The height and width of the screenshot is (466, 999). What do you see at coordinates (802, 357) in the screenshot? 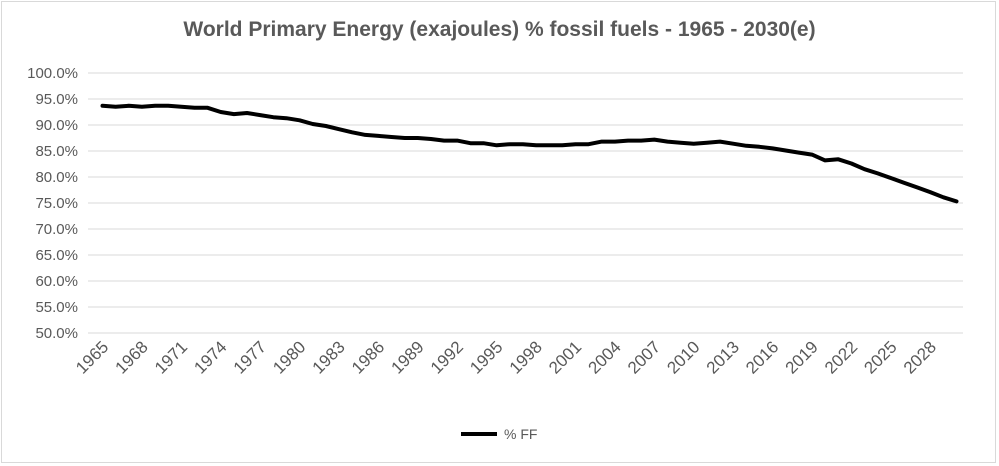
I see `x-tick-label: 2019` at bounding box center [802, 357].